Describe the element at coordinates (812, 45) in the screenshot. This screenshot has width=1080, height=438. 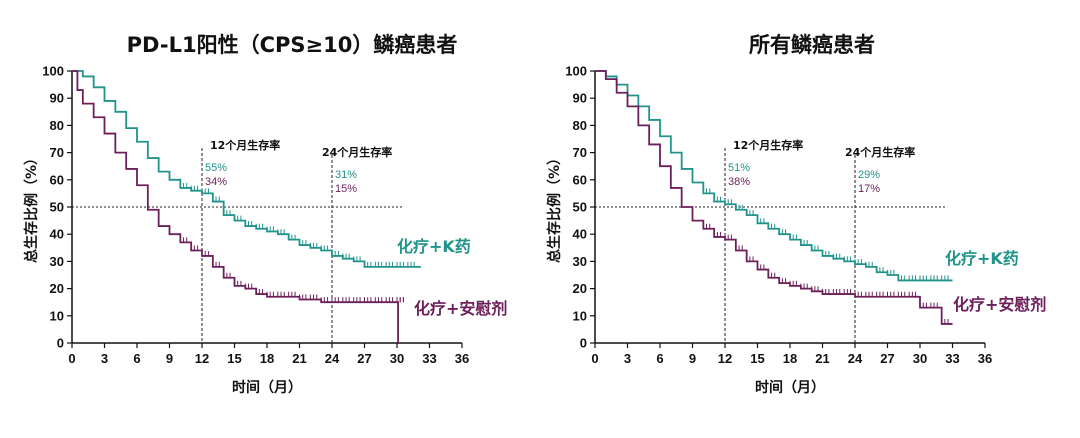
I see `chart-title: 所有鳞癌患者` at that location.